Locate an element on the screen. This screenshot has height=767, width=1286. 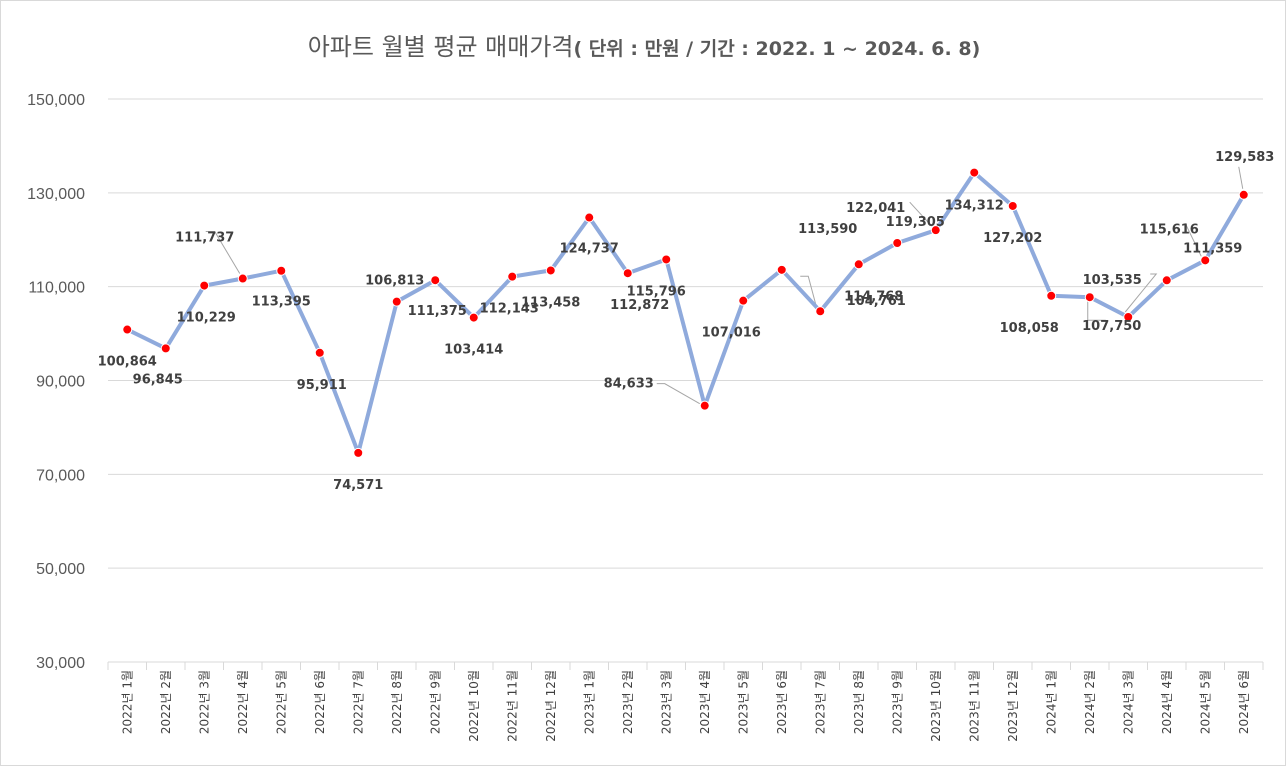
data-label: 103,414 is located at coordinates (473, 350).